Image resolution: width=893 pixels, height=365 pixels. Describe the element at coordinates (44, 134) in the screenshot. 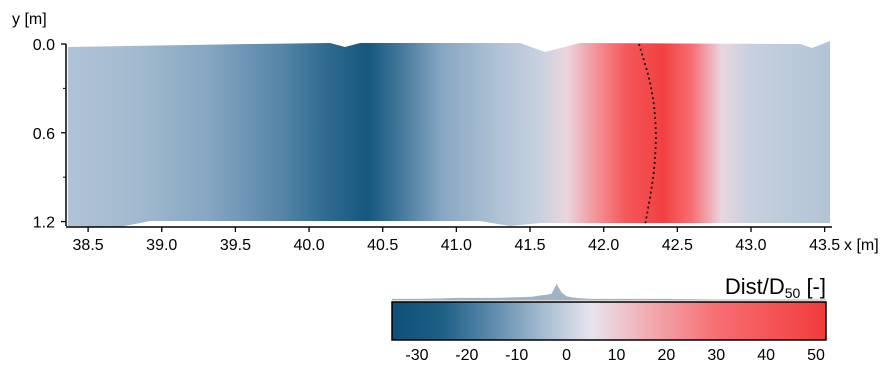

I see `y-tick-label: 0.6` at that location.